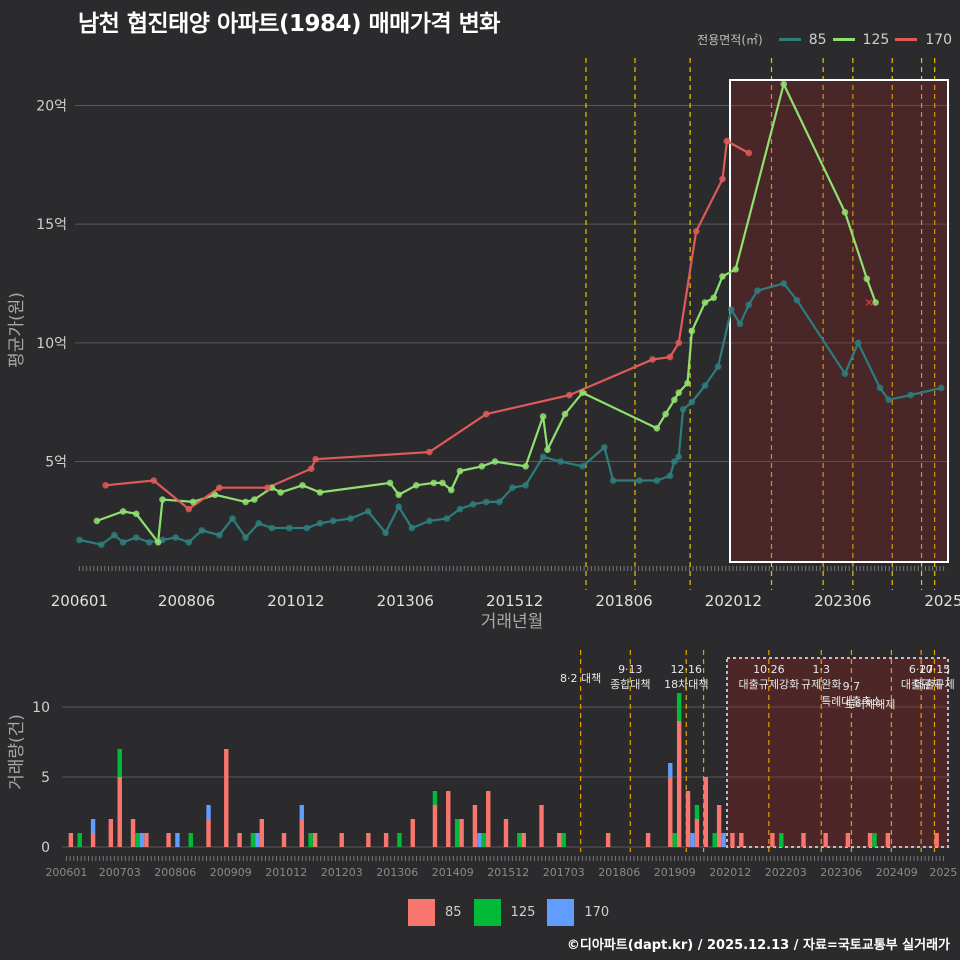  Describe the element at coordinates (435, 912) in the screenshot. I see `bar-legend-item-85: 85` at that location.